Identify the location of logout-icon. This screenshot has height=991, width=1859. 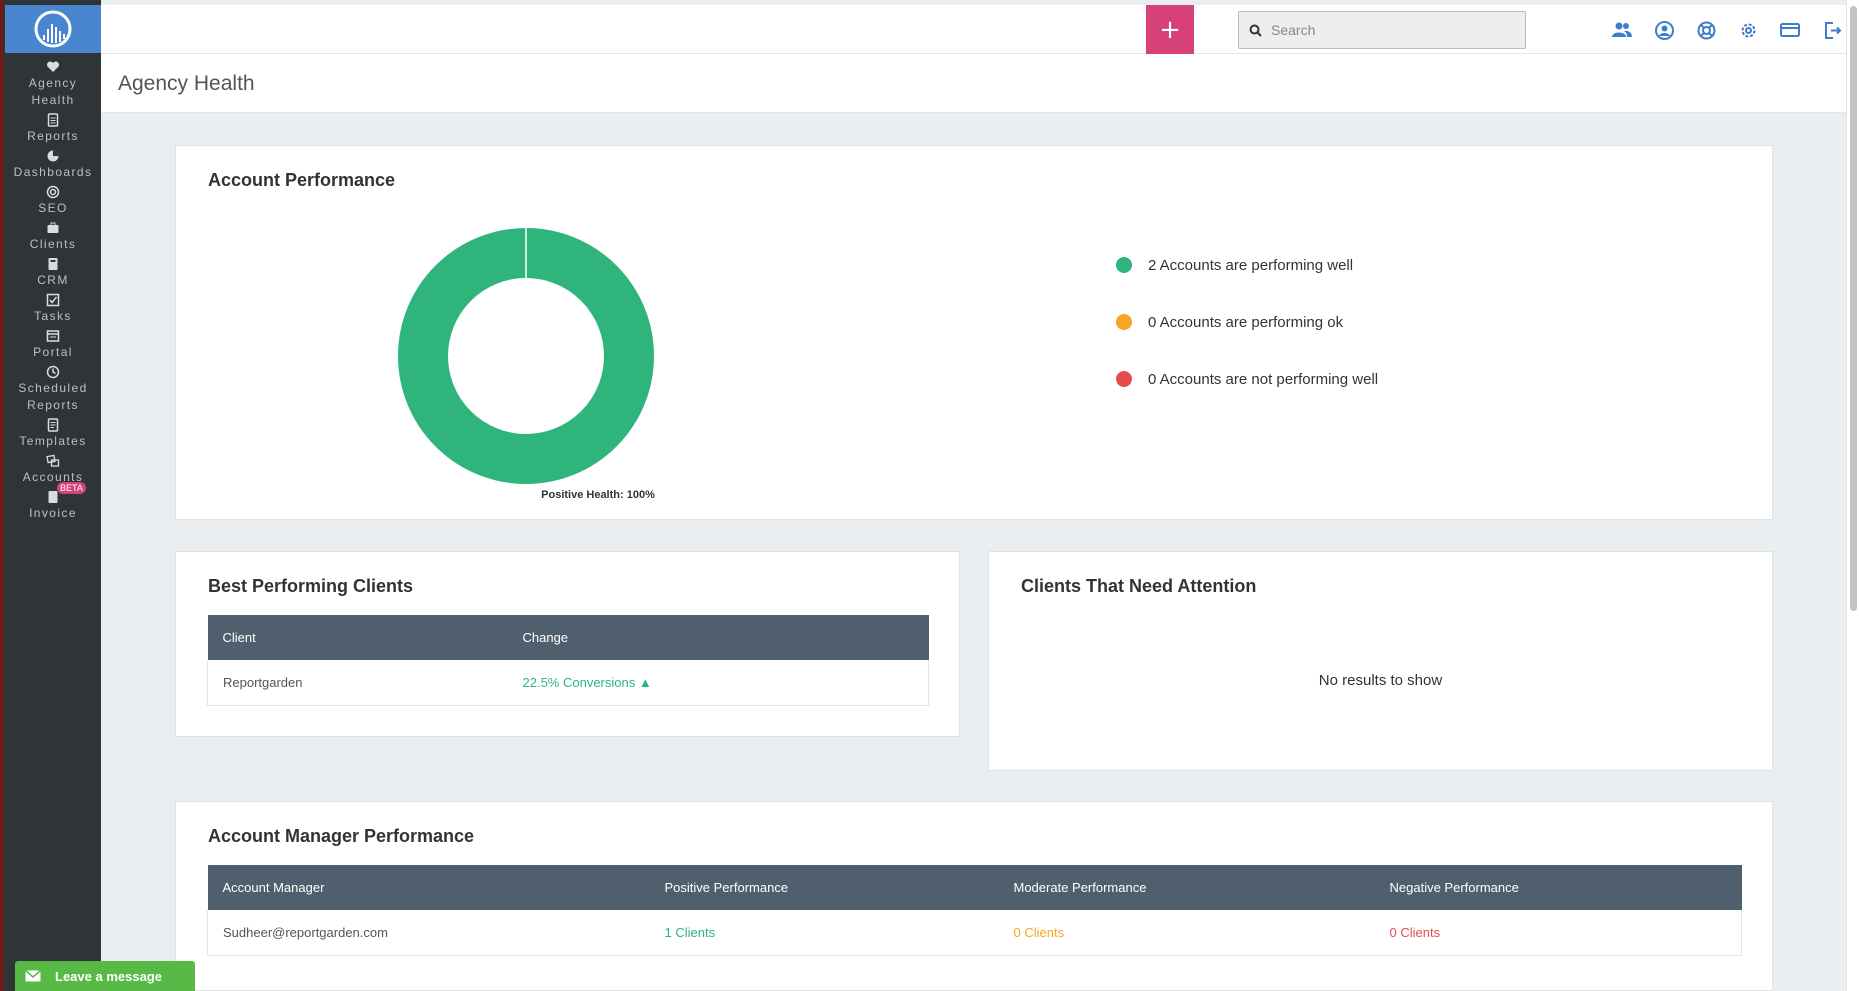
(1832, 30).